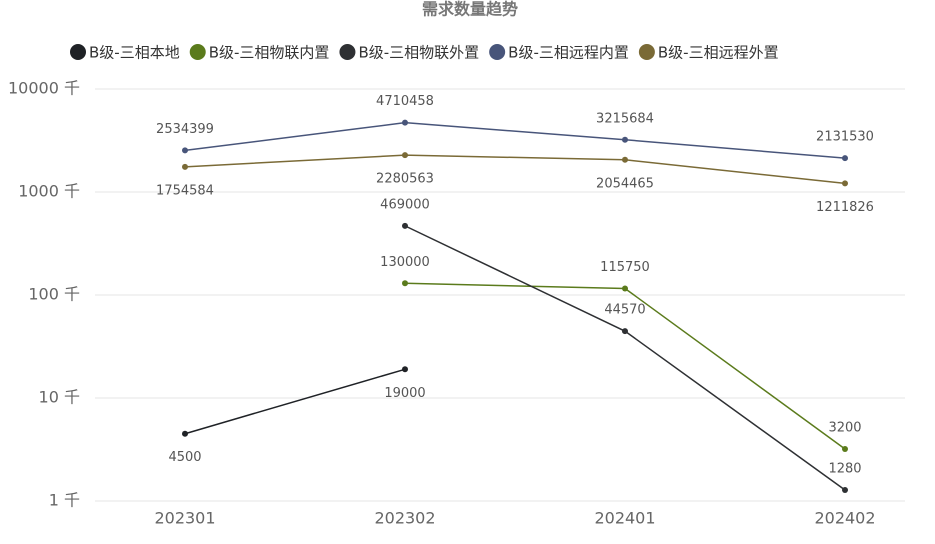  I want to click on value-label: 2131530, so click(845, 137).